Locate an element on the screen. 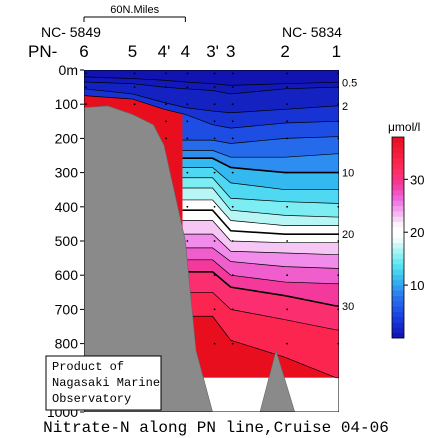 This screenshot has height=438, width=433. y-tick-label: 300 is located at coordinates (67, 173).